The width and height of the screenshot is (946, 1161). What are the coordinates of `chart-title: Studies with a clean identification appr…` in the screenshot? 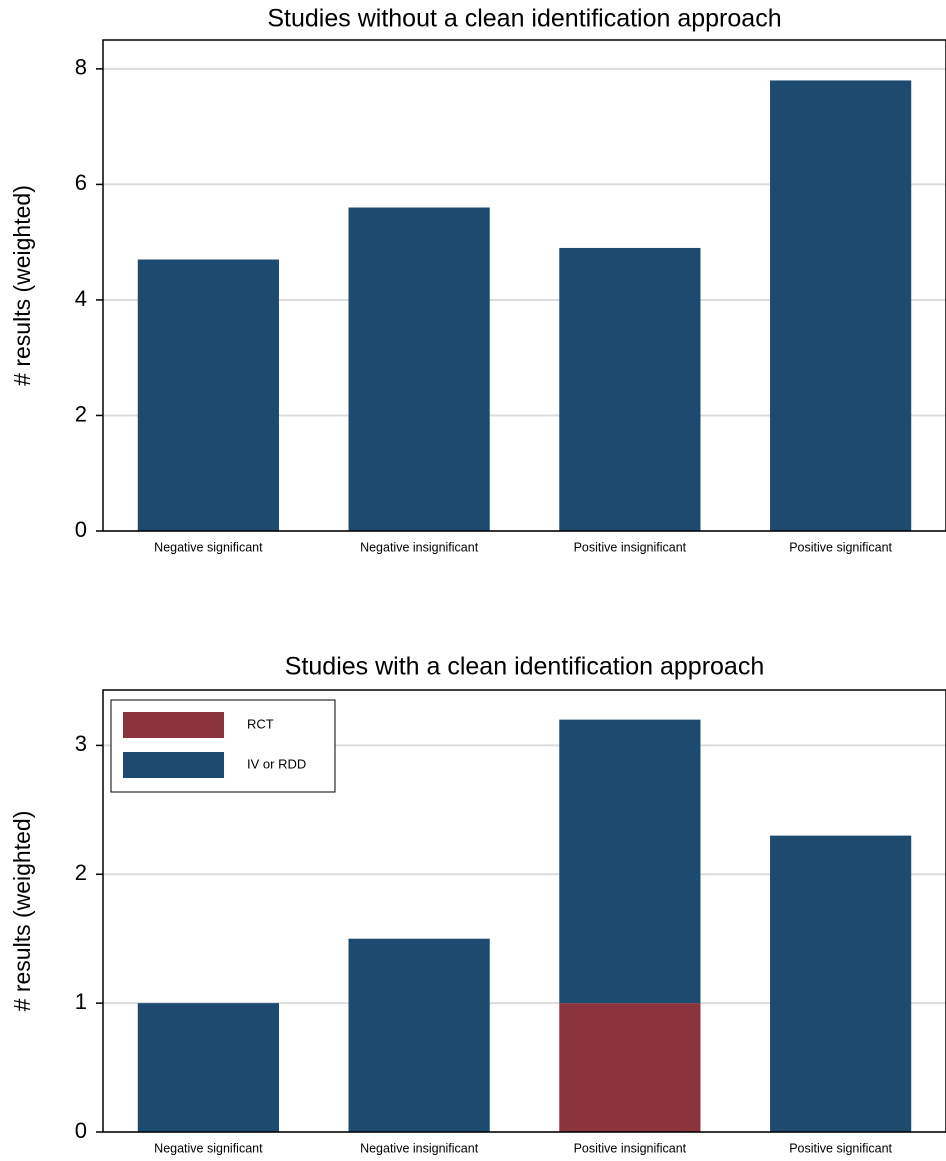 It's located at (524, 667).